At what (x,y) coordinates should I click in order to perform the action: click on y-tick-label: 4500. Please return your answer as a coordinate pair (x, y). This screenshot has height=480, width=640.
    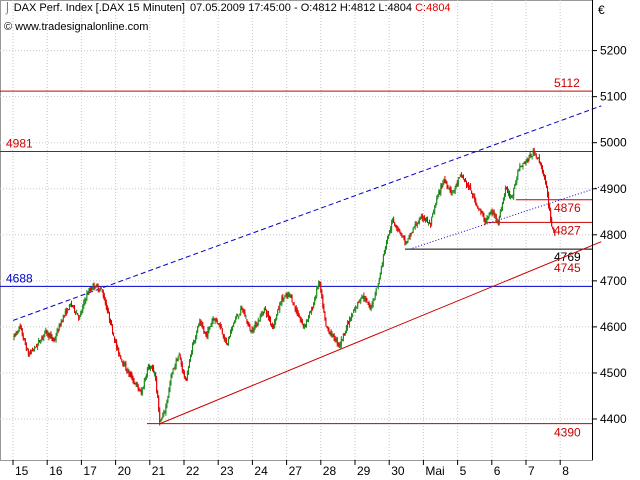
    Looking at the image, I should click on (613, 373).